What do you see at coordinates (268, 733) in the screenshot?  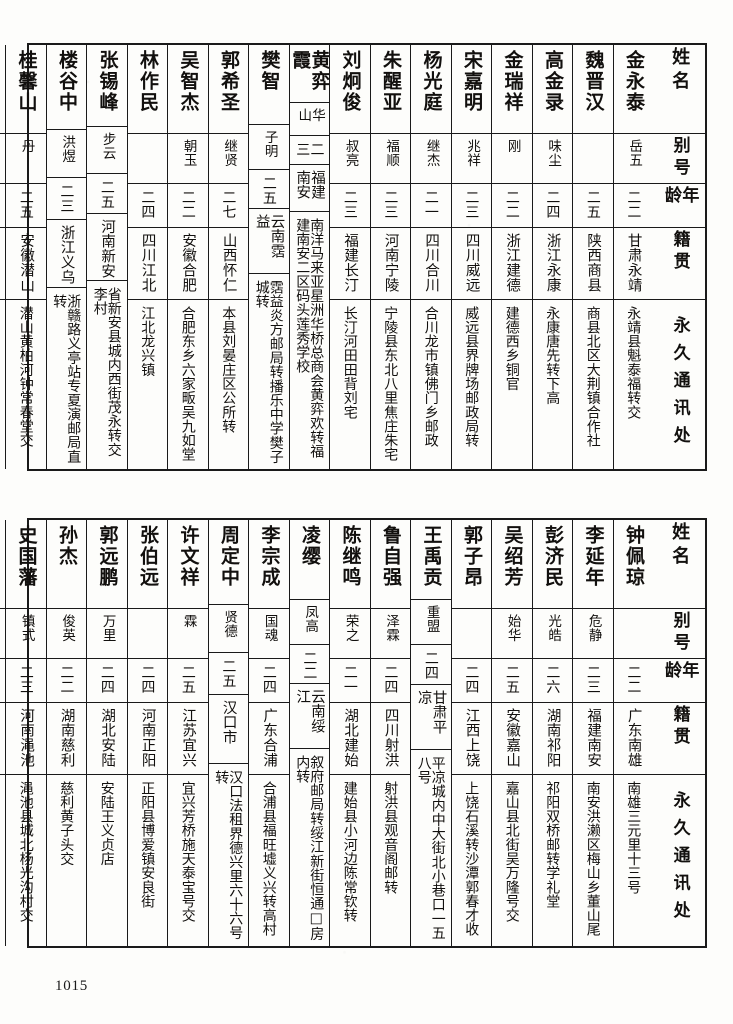 I see `person-entry-column: 李宗成 国魂 二四 广东合浦 合浦县福旺墟义兴转高村` at bounding box center [268, 733].